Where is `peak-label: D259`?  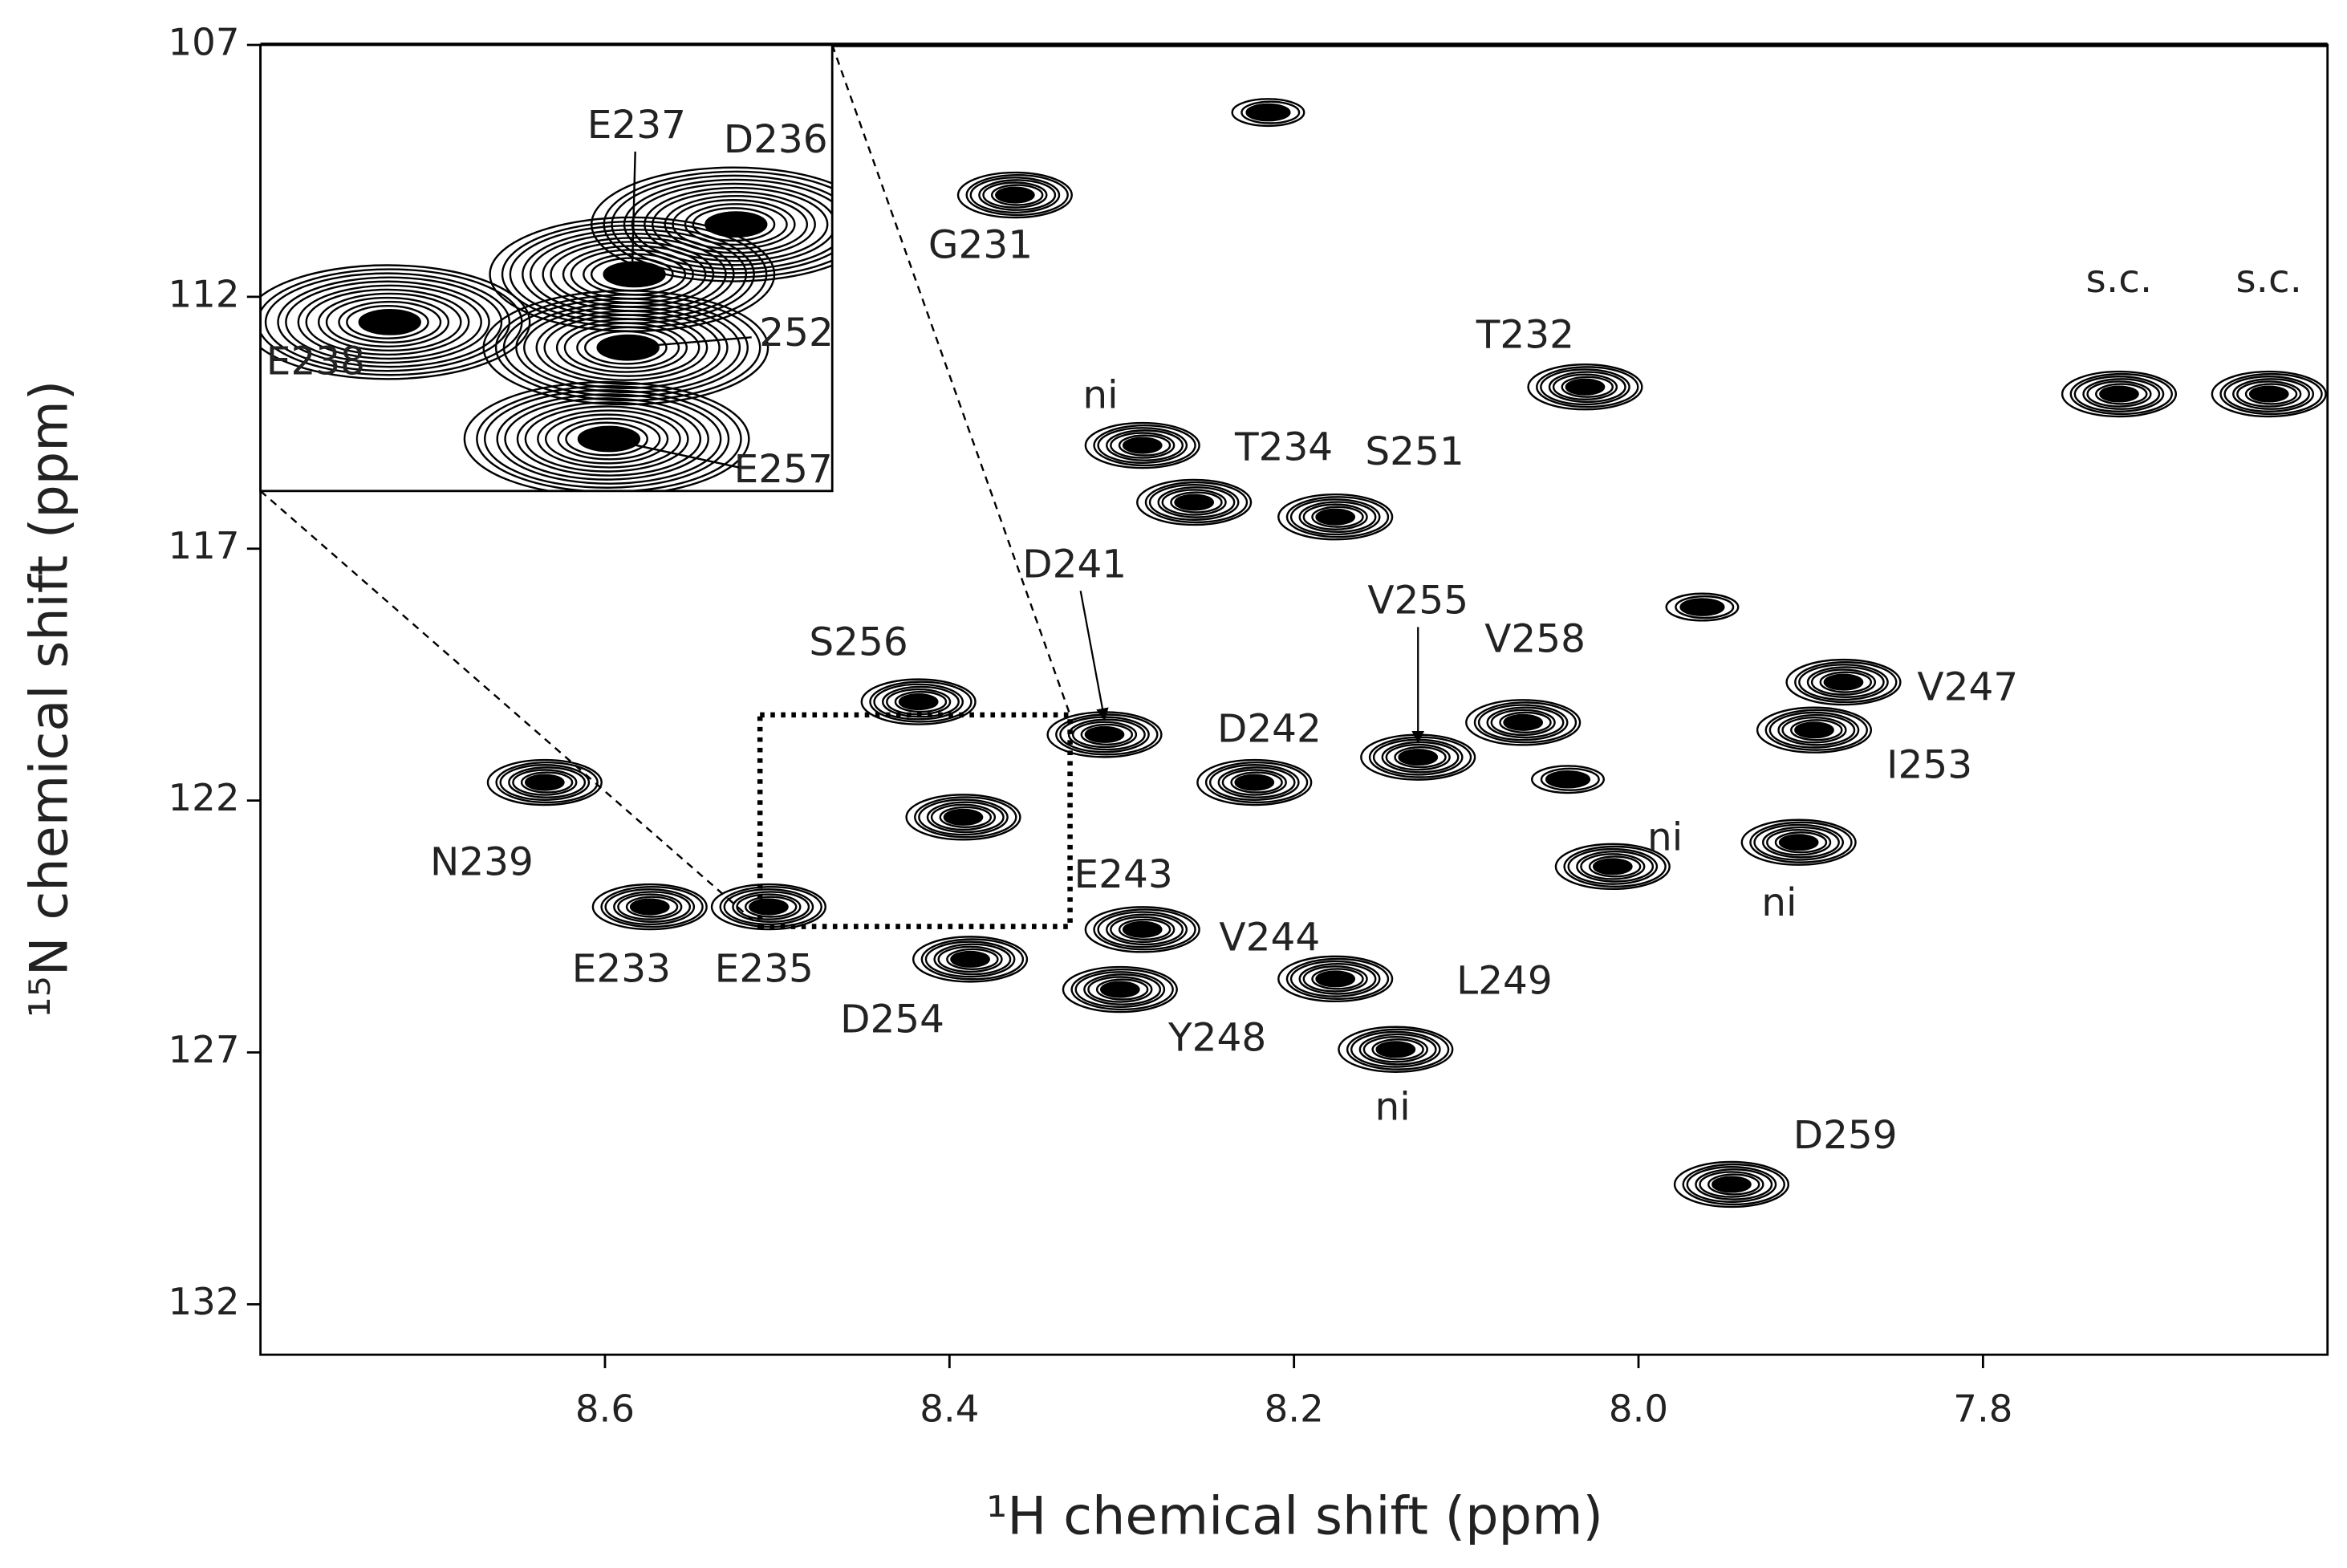
peak-label: D259 is located at coordinates (1845, 1135).